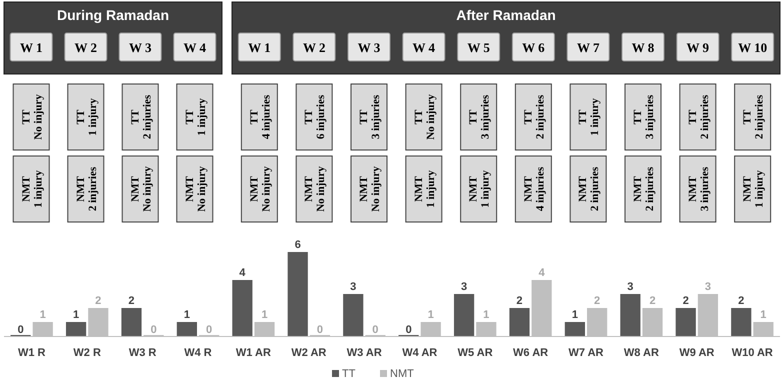 The image size is (784, 384). Describe the element at coordinates (478, 47) in the screenshot. I see `category-label: W 5` at that location.